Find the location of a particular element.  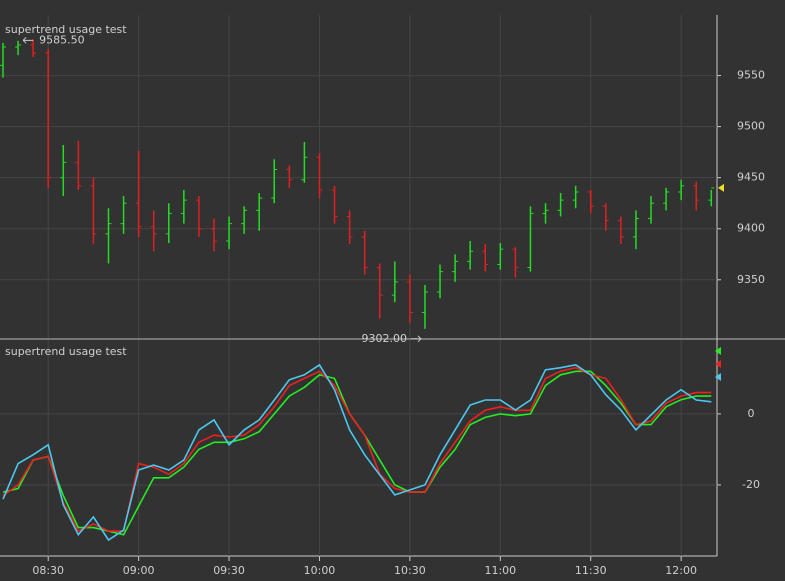

x-tick-label: 10:30 is located at coordinates (410, 570).